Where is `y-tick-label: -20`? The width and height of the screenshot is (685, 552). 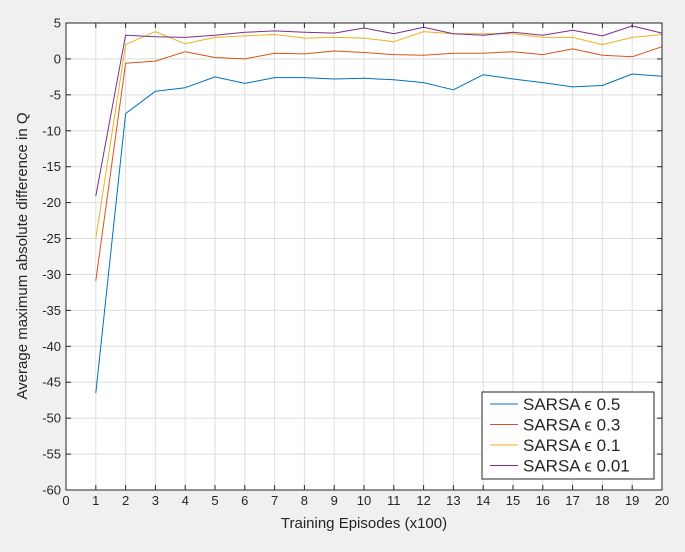 y-tick-label: -20 is located at coordinates (51, 202).